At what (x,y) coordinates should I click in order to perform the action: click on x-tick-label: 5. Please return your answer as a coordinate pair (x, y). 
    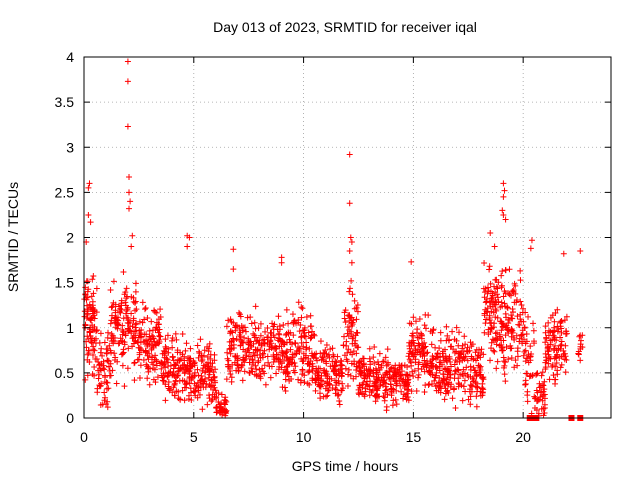
    Looking at the image, I should click on (194, 437).